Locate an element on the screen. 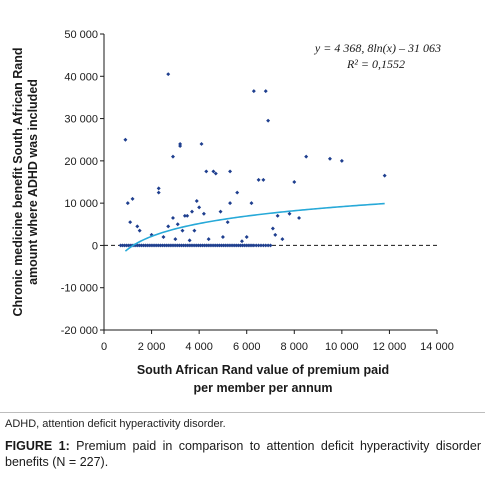 The image size is (485, 487). x-tick-label: 8 000 is located at coordinates (295, 347).